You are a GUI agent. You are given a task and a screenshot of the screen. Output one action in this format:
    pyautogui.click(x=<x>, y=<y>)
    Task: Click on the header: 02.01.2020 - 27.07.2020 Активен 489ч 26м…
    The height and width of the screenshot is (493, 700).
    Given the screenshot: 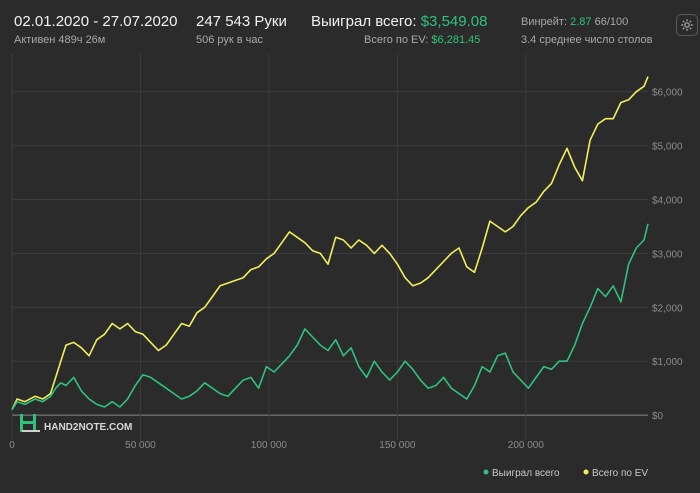 What is the action you would take?
    pyautogui.click(x=350, y=26)
    